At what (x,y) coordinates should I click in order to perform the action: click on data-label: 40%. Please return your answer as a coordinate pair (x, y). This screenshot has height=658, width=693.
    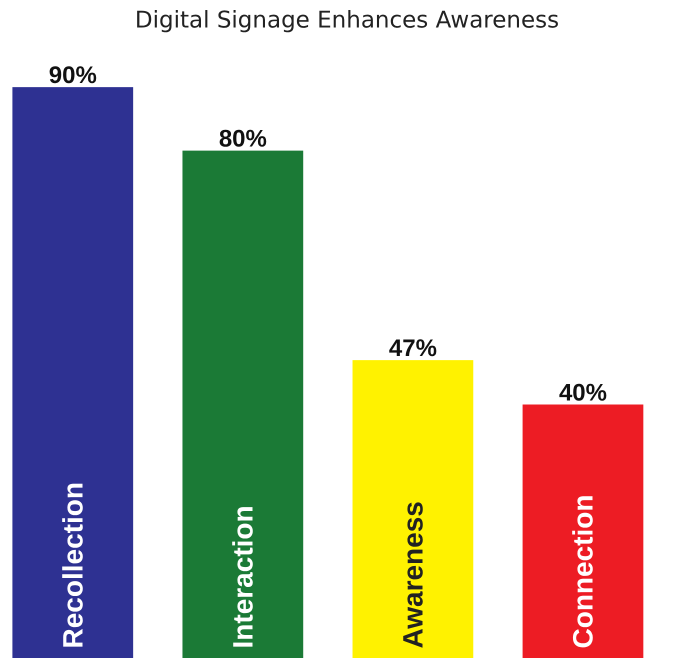
    Looking at the image, I should click on (582, 393).